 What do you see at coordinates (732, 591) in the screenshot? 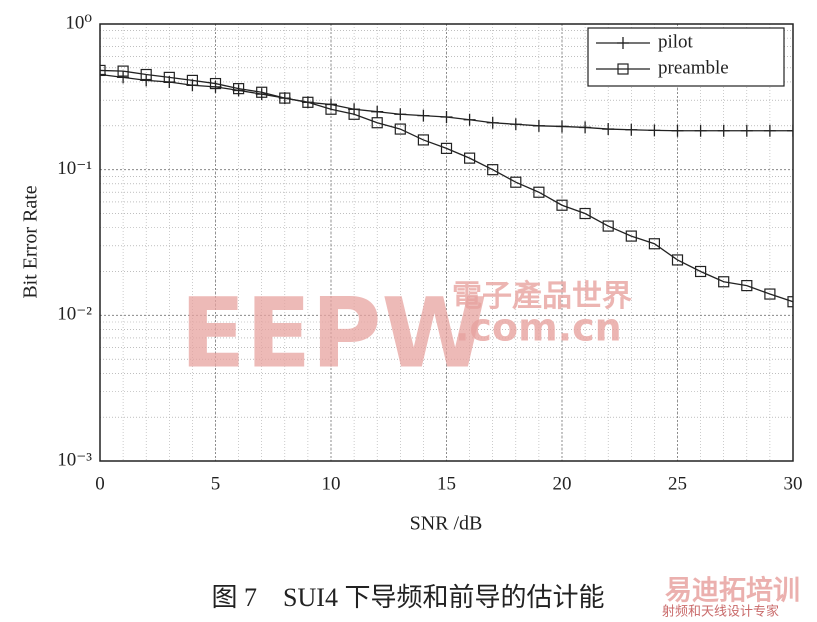
I see `watermark: 易迪拓培训` at bounding box center [732, 591].